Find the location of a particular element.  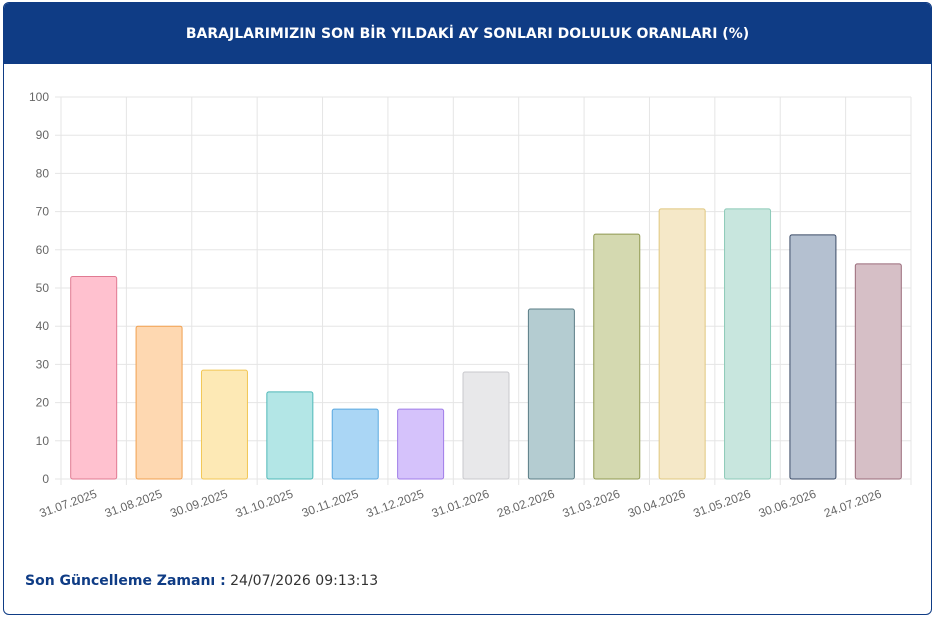

x-tick-label: 31.03.2026 is located at coordinates (592, 504).